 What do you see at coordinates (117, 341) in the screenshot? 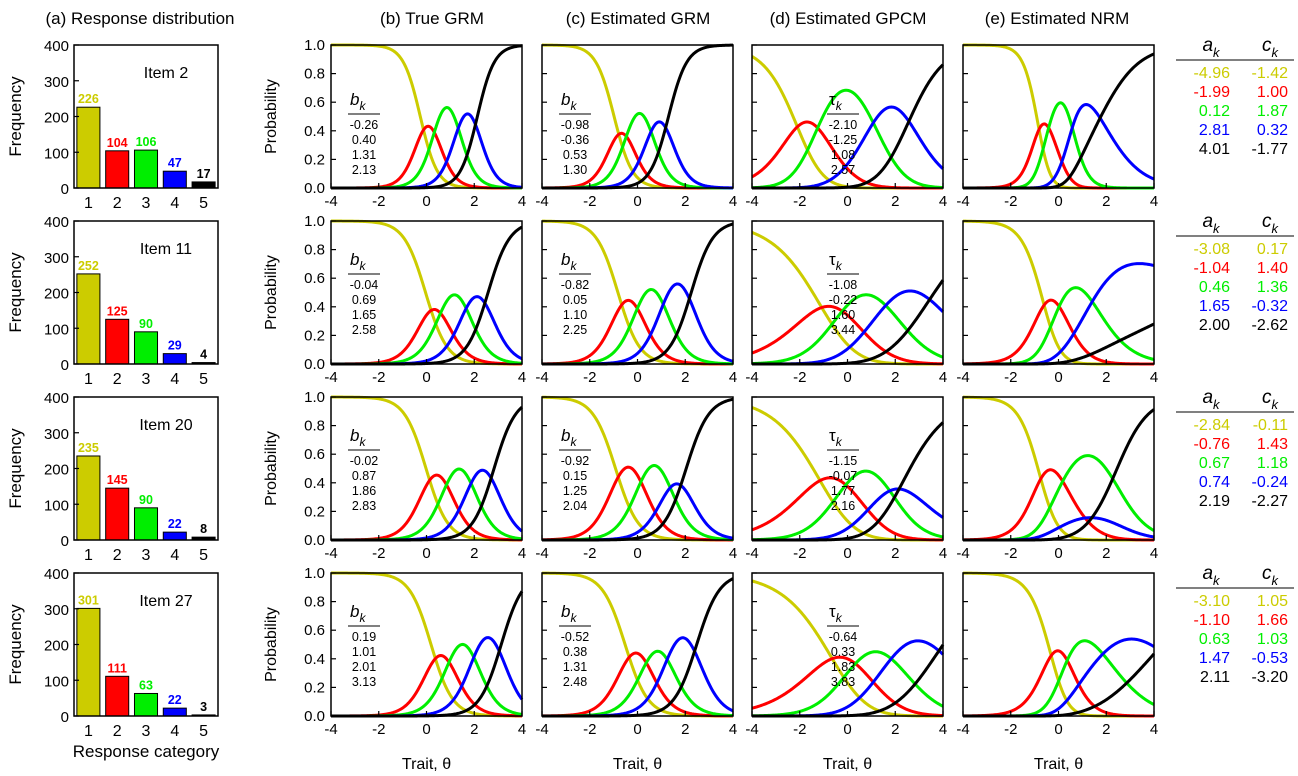
I see `bar-cat2` at bounding box center [117, 341].